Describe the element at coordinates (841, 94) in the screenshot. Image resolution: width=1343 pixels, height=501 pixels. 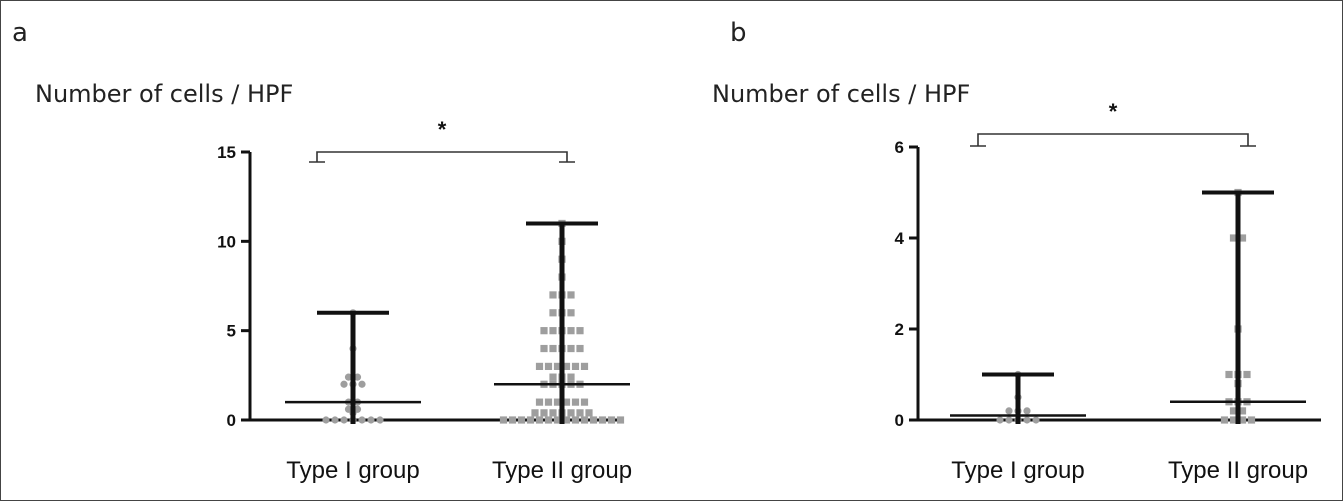
I see `y-axis-label-b: Number of cells / HPF` at that location.